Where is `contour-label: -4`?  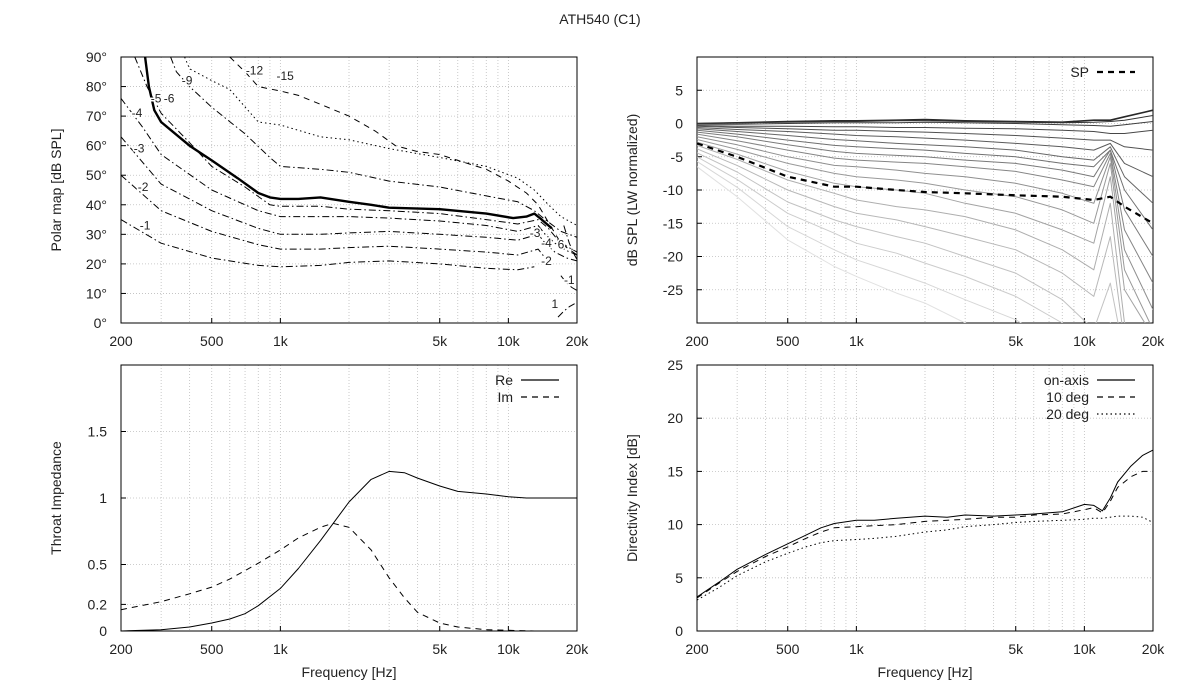 contour-label: -4 is located at coordinates (137, 113).